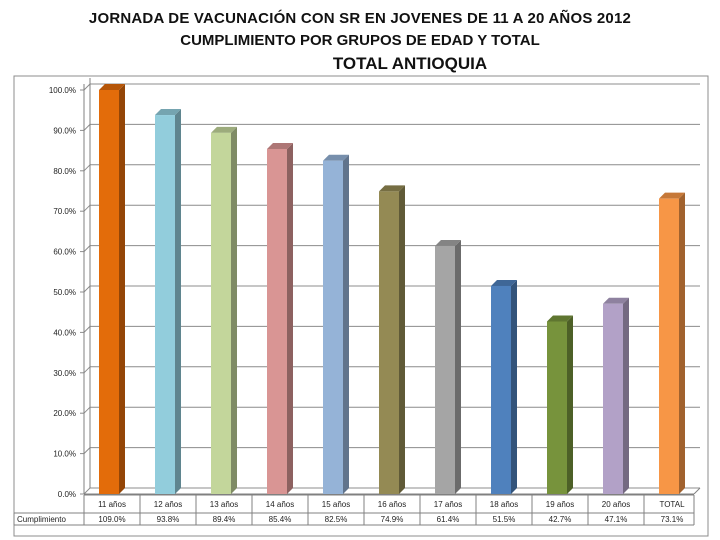 This screenshot has width=720, height=540. What do you see at coordinates (64, 130) in the screenshot?
I see `y-tick-label: 90.0%` at bounding box center [64, 130].